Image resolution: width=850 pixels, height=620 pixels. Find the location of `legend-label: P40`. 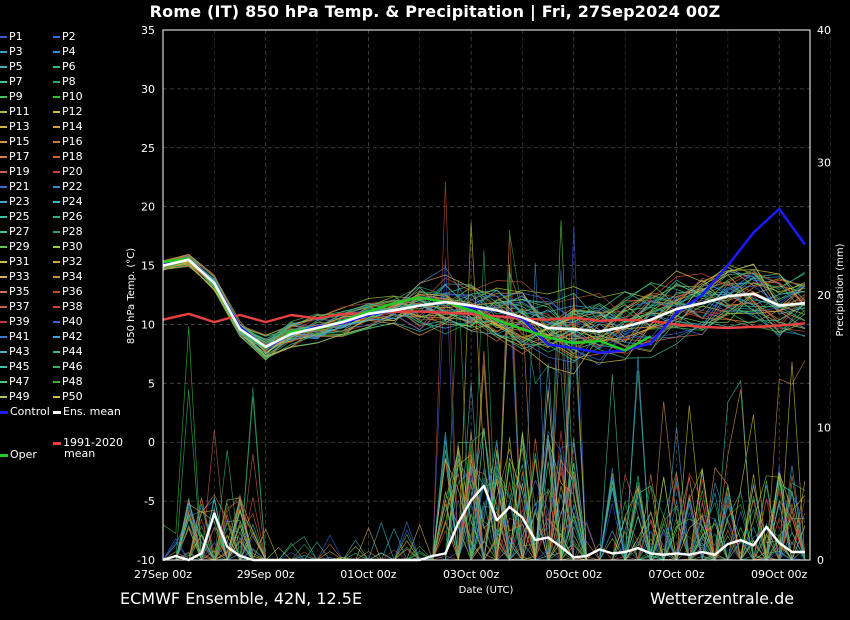

legend-label: P40 is located at coordinates (72, 321).